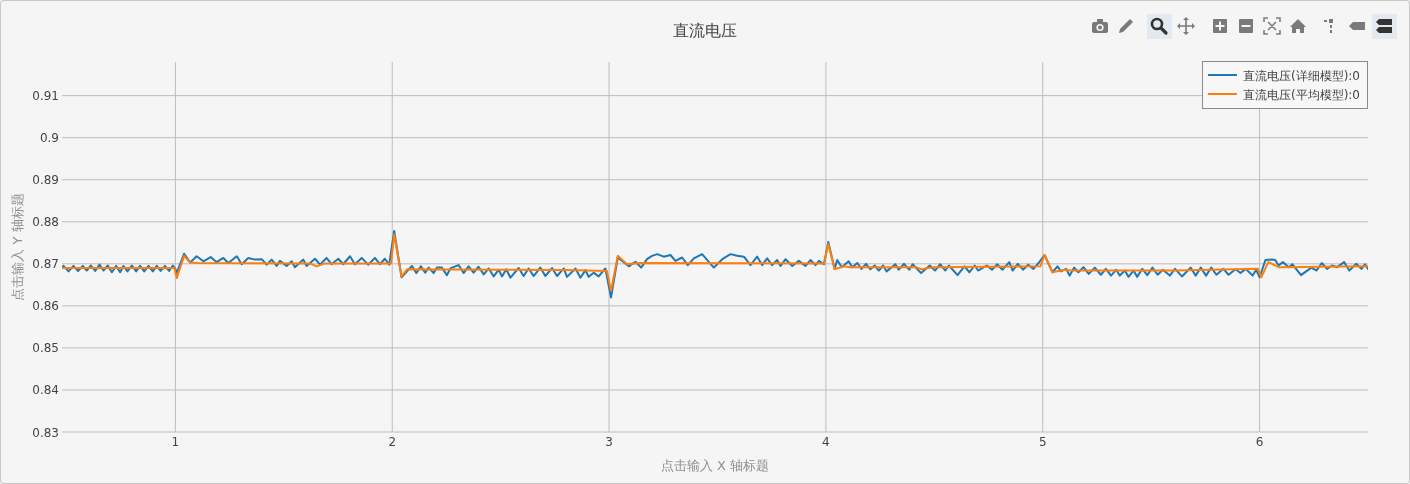 The width and height of the screenshot is (1410, 484). What do you see at coordinates (45, 264) in the screenshot?
I see `y-tick-label: 0.87` at bounding box center [45, 264].